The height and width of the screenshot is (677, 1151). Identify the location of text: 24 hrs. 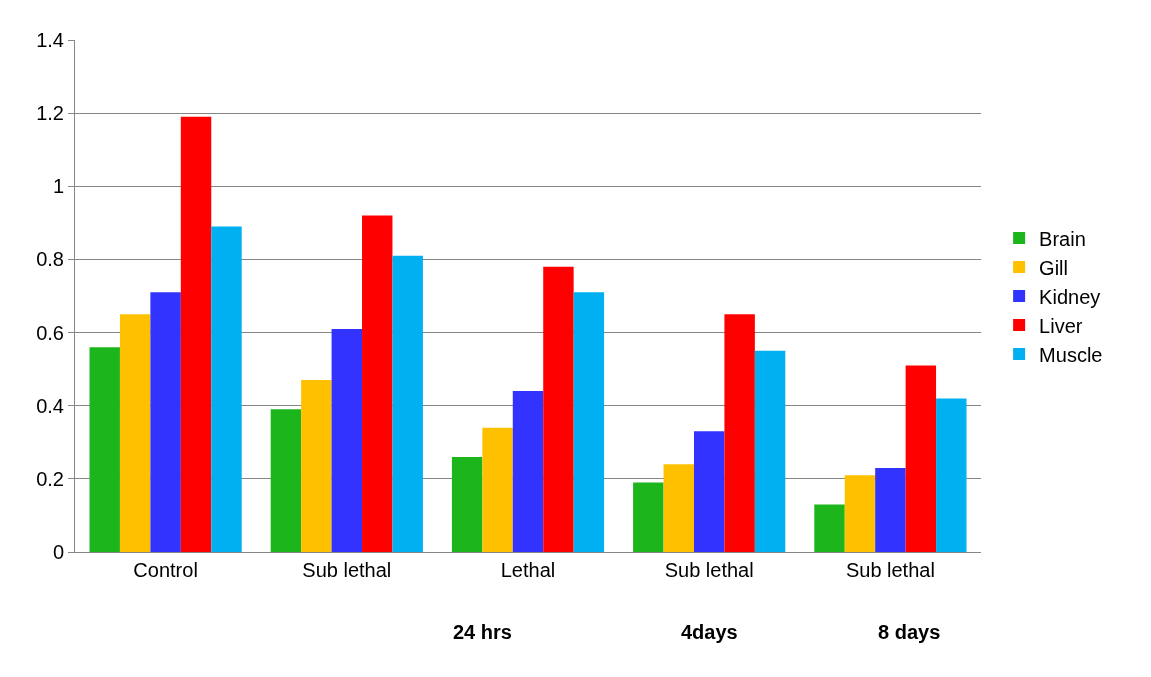
(482, 632).